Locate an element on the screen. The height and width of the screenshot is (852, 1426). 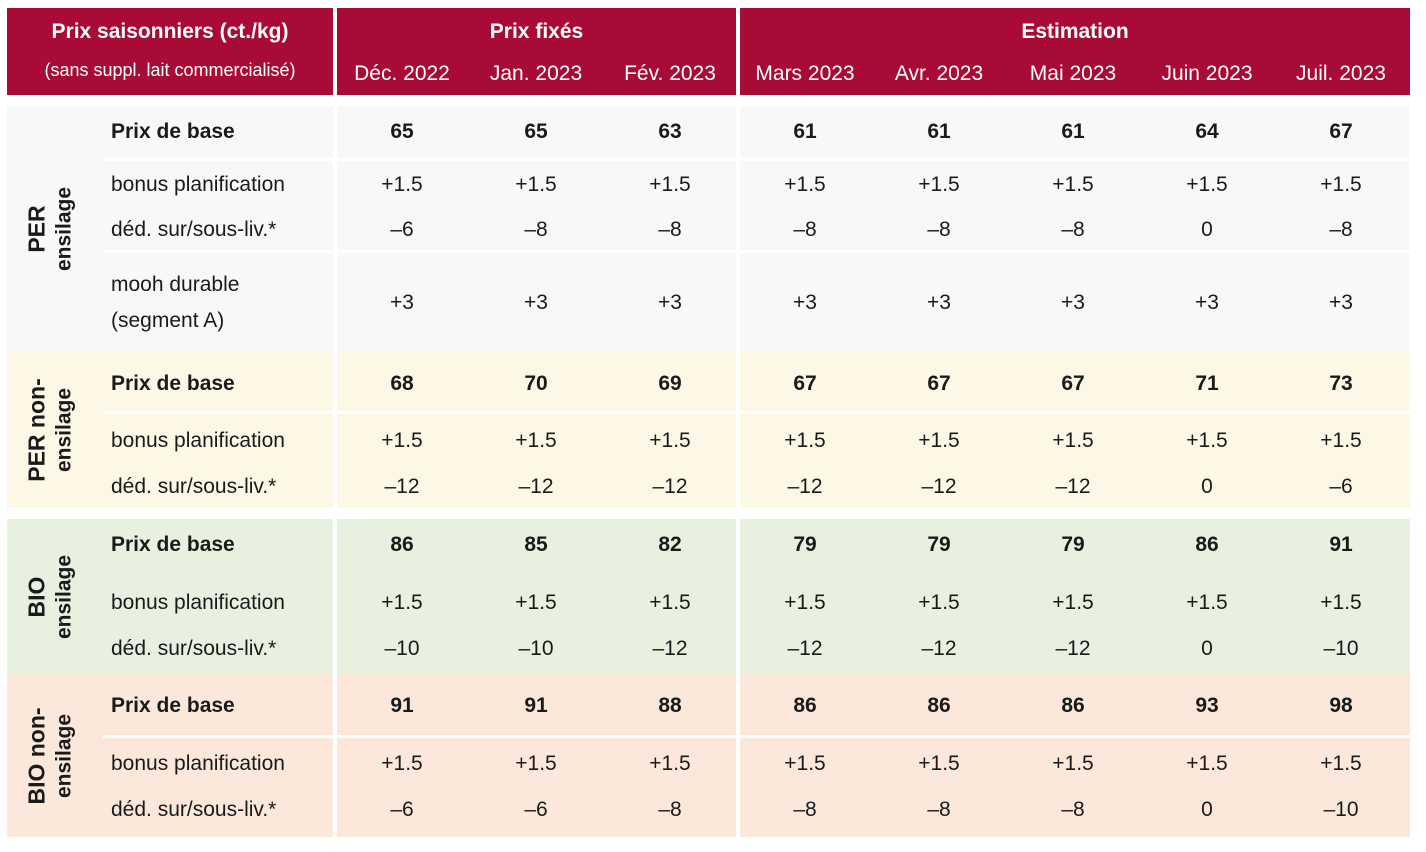
table-cell: 98 is located at coordinates (1341, 705).